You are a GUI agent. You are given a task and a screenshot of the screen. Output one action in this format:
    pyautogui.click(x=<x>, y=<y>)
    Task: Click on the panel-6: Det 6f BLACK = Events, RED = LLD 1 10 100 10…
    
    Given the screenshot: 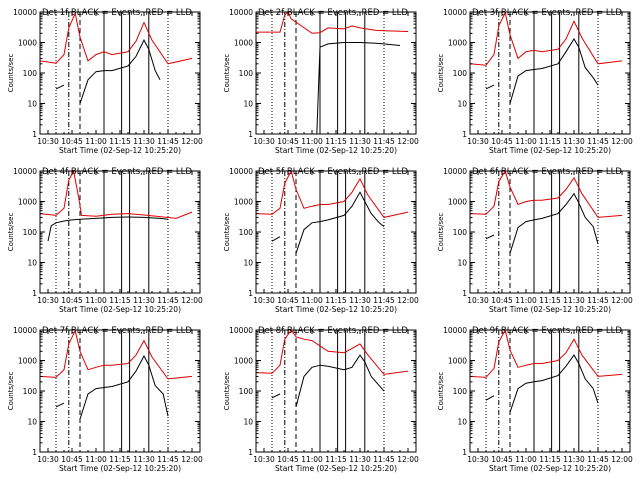 What is the action you would take?
    pyautogui.click(x=535, y=240)
    